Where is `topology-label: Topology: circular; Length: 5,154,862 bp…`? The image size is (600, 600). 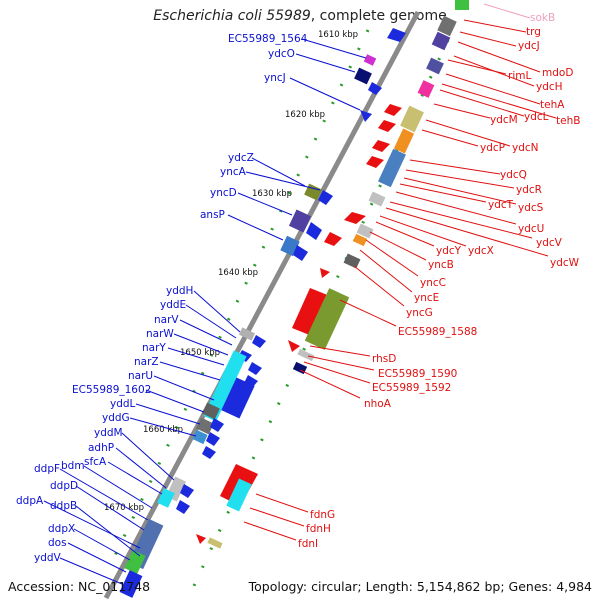 topology-label: Topology: circular; Length: 5,154,862 bp… is located at coordinates (420, 586).